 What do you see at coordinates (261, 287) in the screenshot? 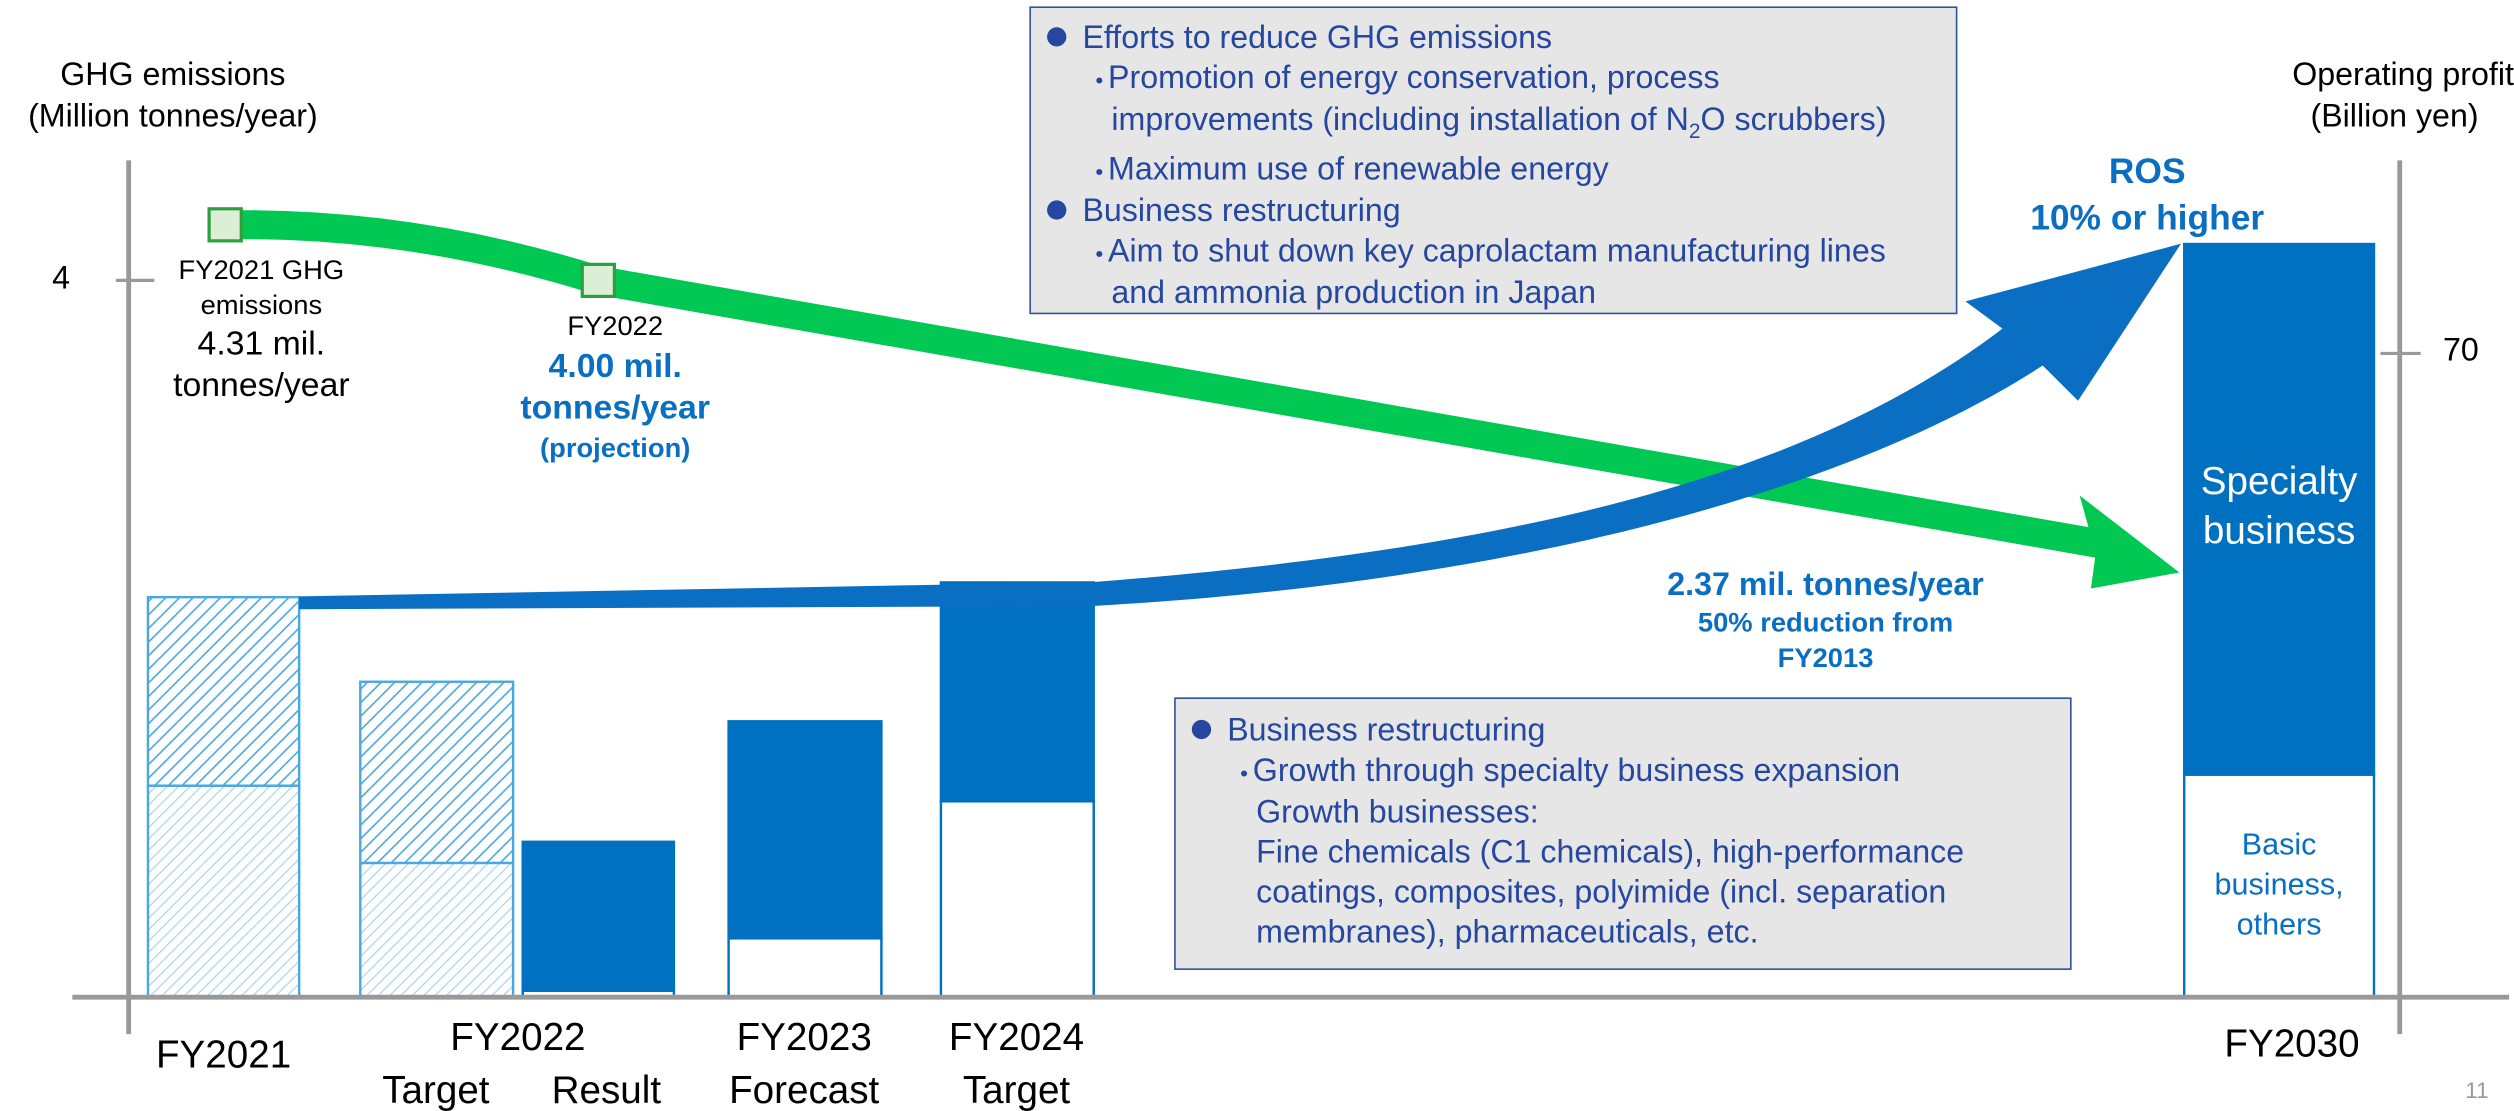
I see `note: FY2021 GHG emissions` at bounding box center [261, 287].